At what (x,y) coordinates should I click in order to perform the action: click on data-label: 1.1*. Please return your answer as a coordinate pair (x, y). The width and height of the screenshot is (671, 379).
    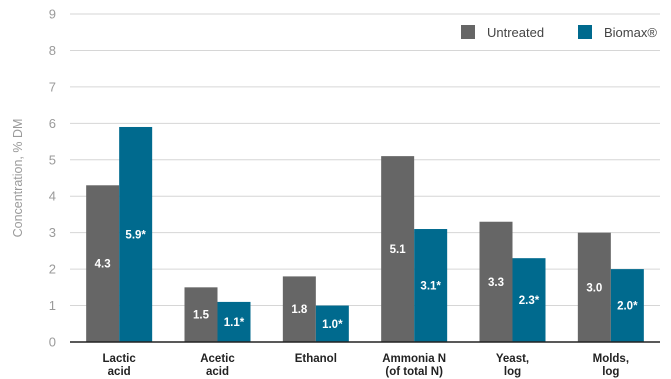
    Looking at the image, I should click on (234, 323).